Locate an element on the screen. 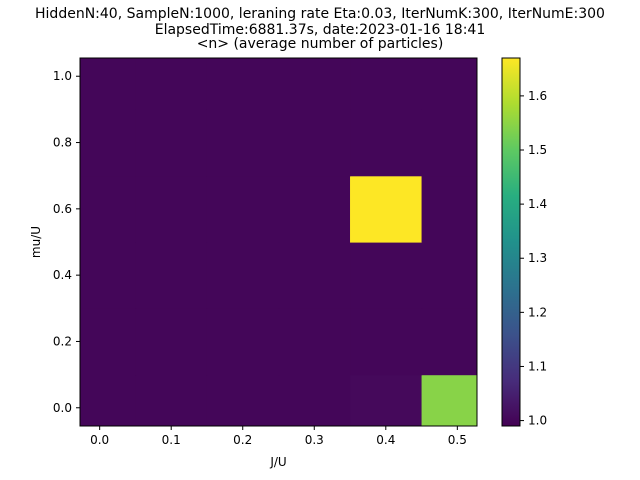 The width and height of the screenshot is (640, 480). y-tick-label: 0.2 is located at coordinates (62, 341).